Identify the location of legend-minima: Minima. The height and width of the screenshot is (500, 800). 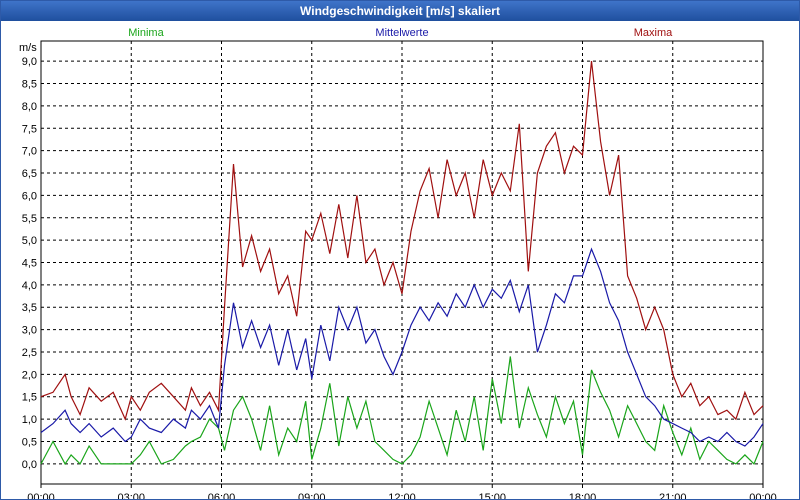
(146, 33).